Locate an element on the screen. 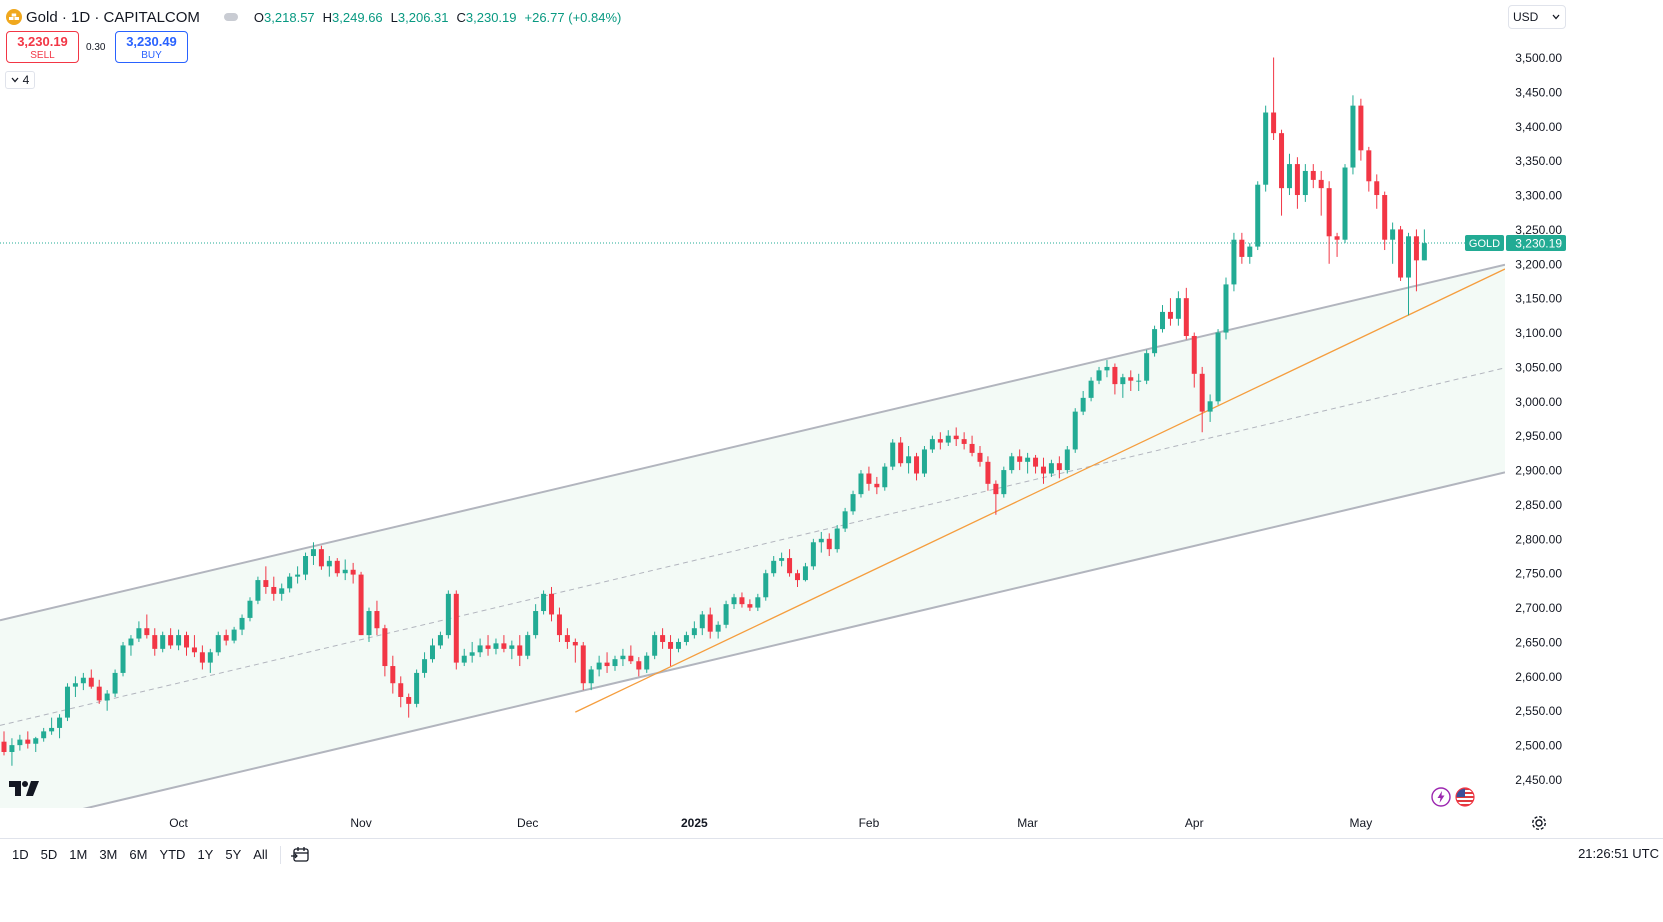 The image size is (1663, 922). symbol-title: Gold · 1D · CAPITALCOM is located at coordinates (113, 17).